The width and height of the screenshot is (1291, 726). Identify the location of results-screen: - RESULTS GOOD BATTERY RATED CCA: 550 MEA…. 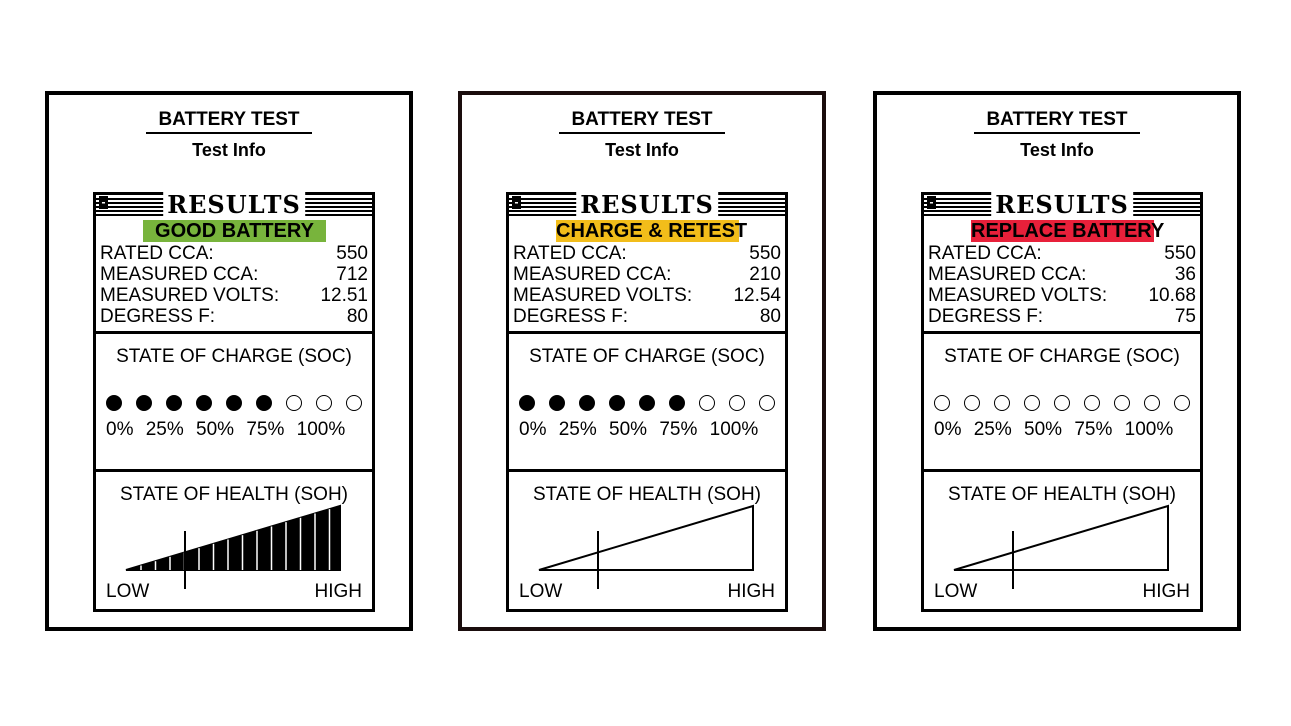
(234, 402).